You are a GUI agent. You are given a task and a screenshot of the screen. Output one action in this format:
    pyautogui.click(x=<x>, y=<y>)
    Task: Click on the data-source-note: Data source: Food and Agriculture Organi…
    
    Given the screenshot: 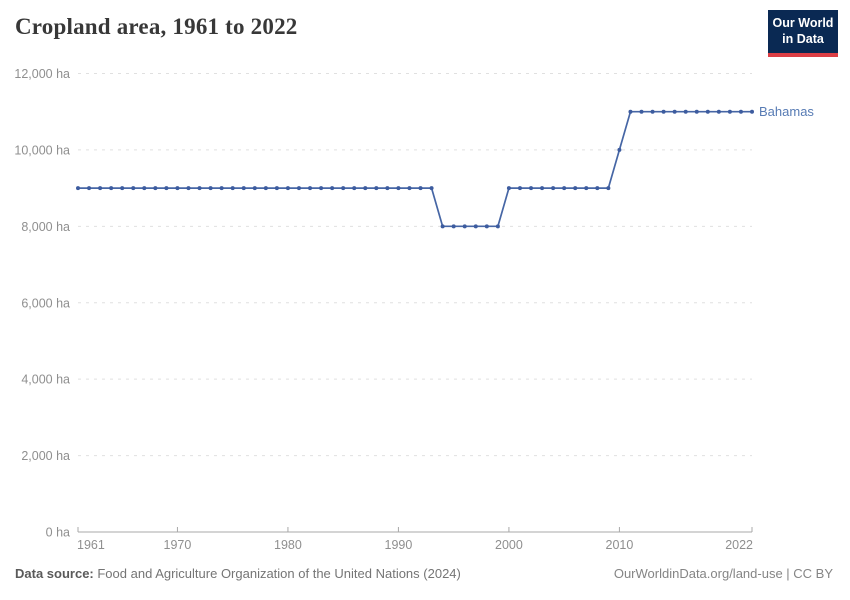 What is the action you would take?
    pyautogui.click(x=238, y=573)
    